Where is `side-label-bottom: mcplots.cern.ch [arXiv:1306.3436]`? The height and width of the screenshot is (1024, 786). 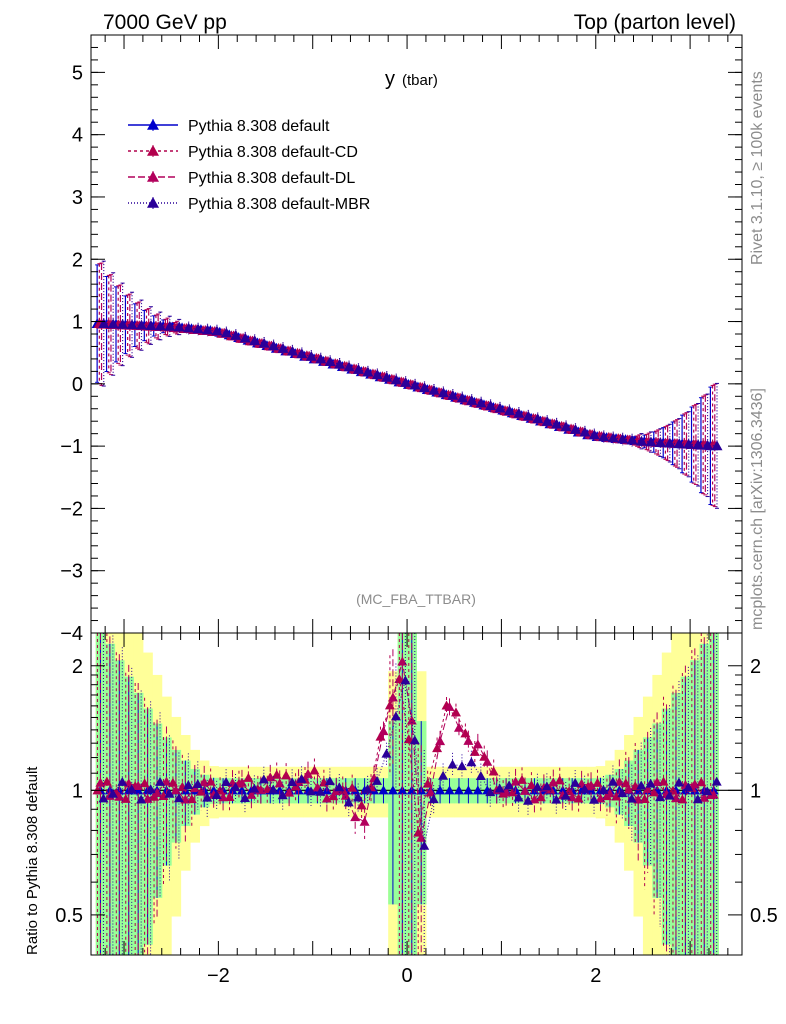 side-label-bottom: mcplots.cern.ch [arXiv:1306.3436] is located at coordinates (757, 509).